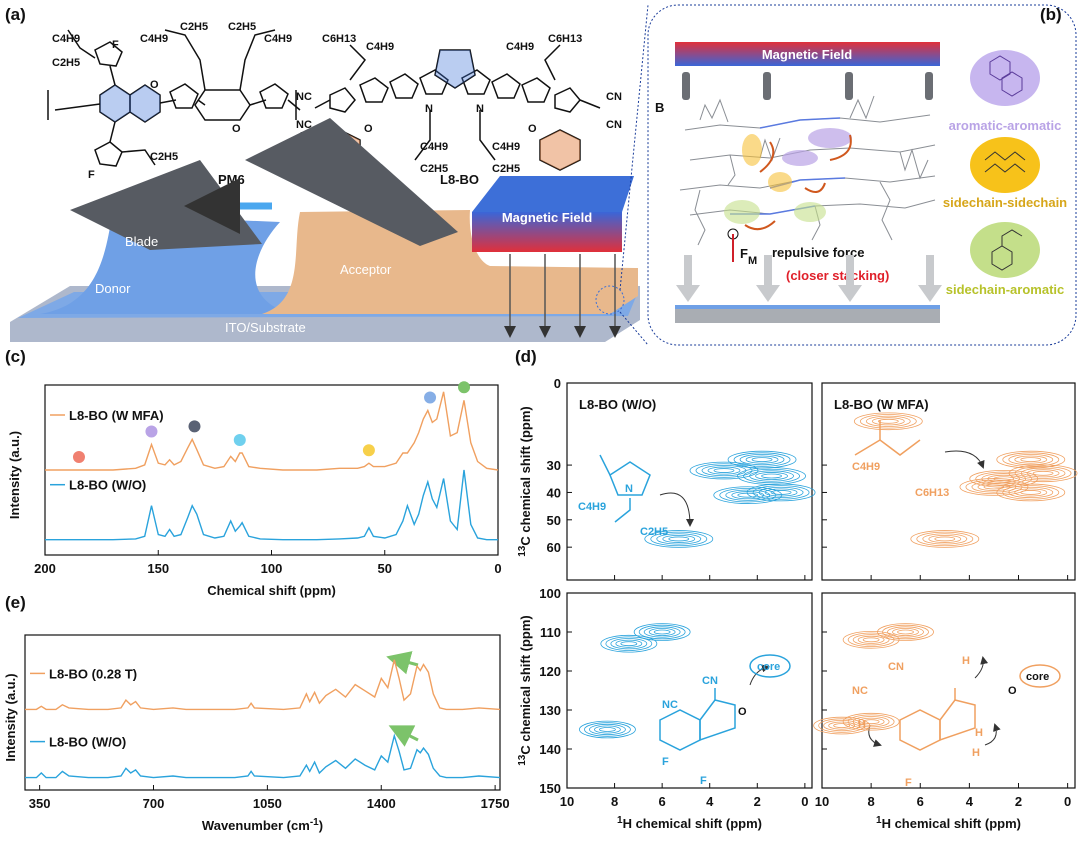 The width and height of the screenshot is (1080, 845). Describe the element at coordinates (1005, 202) in the screenshot. I see `ss-label: sidechain-sidechain` at that location.